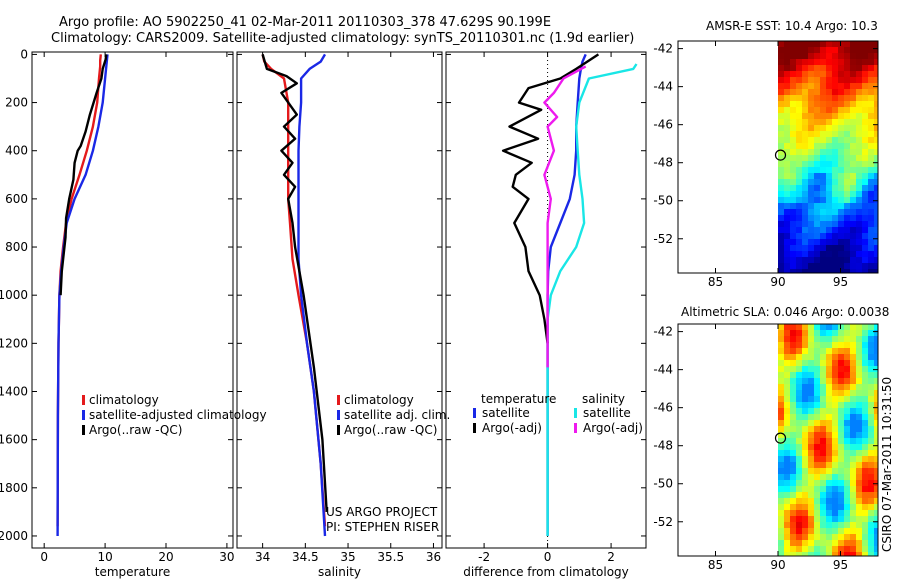  Describe the element at coordinates (135, 430) in the screenshot. I see `legend-label: Argo(..raw -QC)` at that location.